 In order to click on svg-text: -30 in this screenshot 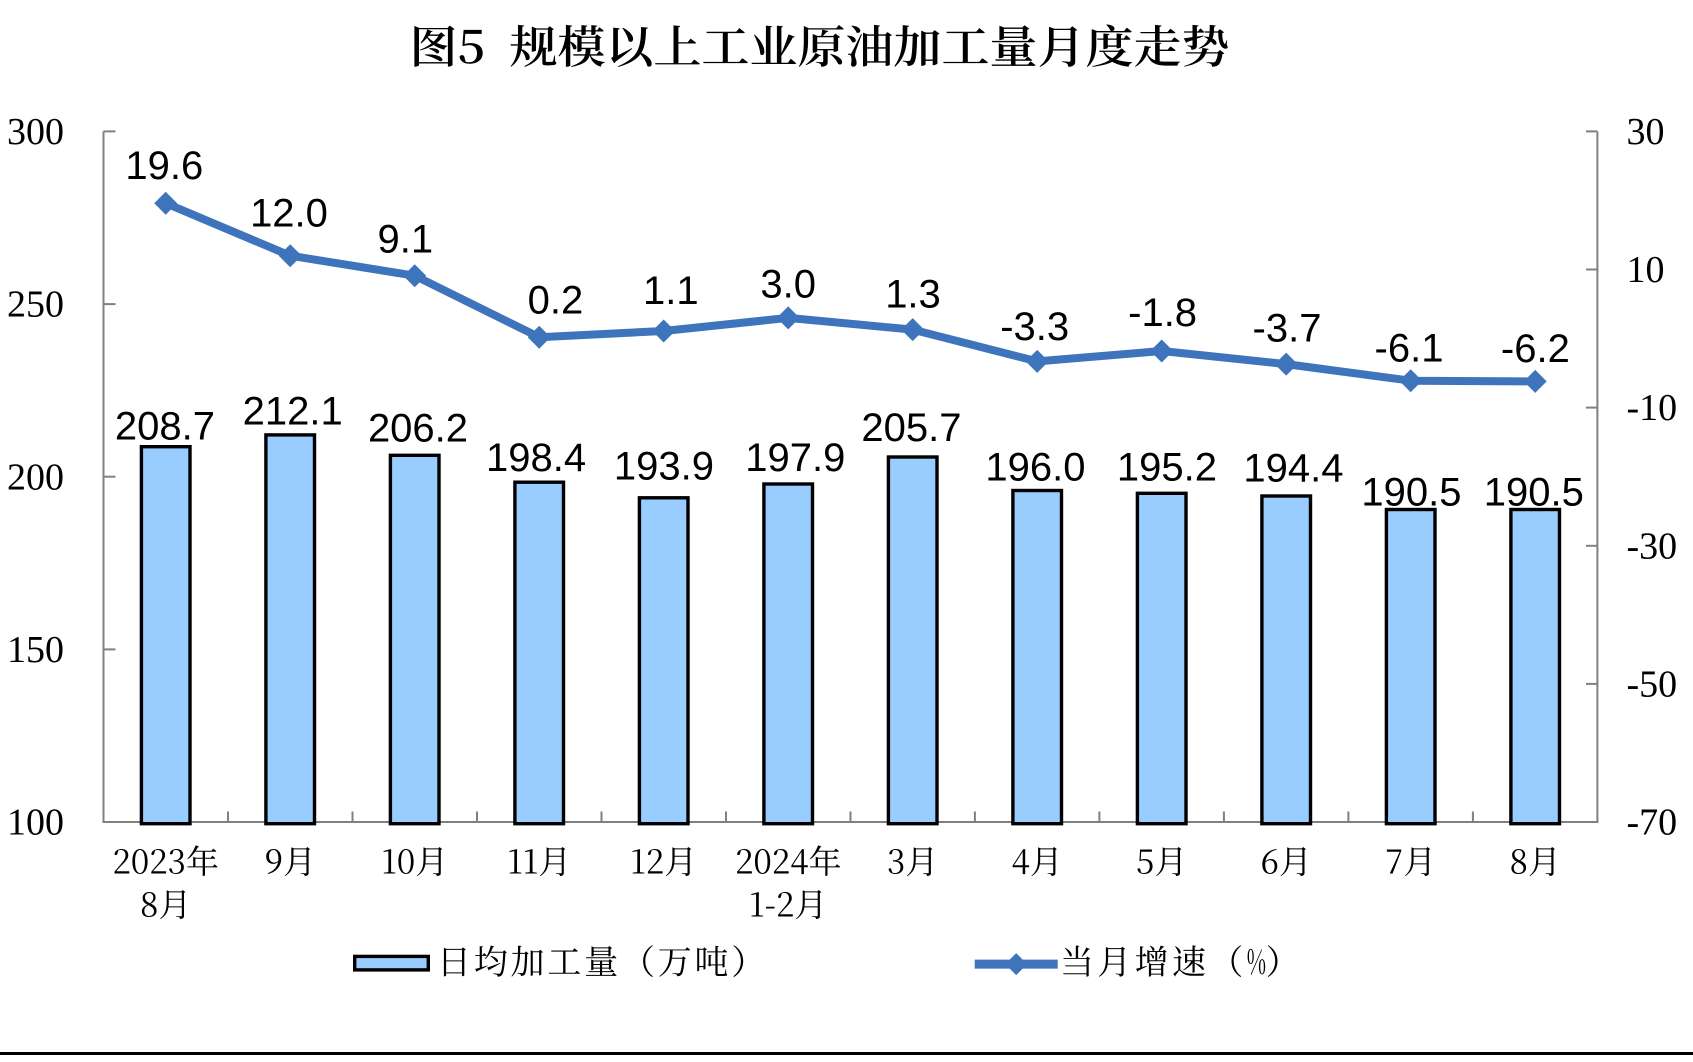, I will do `click(1652, 546)`.